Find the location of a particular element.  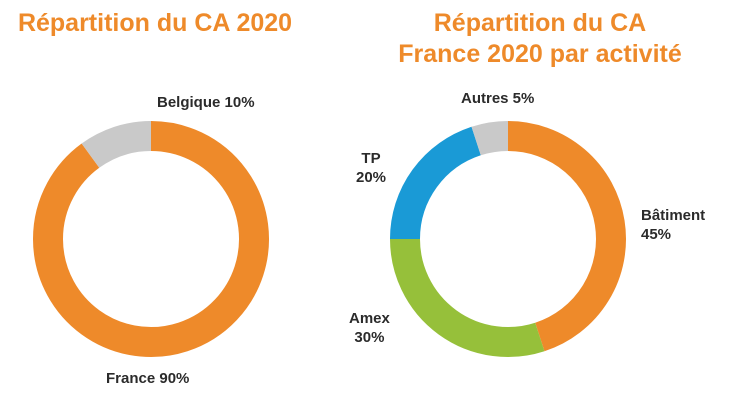

slice-label-france-text: France 90% is located at coordinates (148, 378).